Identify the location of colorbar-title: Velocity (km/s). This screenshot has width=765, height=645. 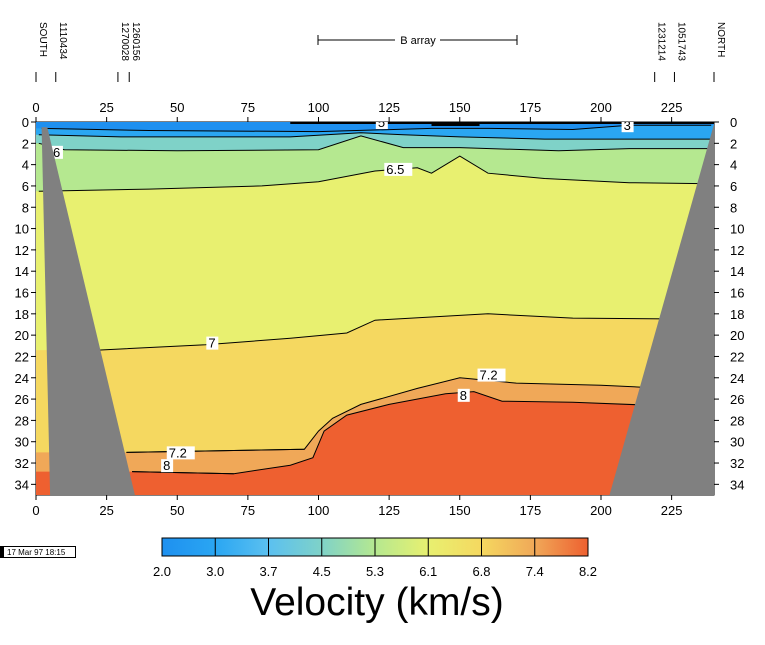
(377, 602).